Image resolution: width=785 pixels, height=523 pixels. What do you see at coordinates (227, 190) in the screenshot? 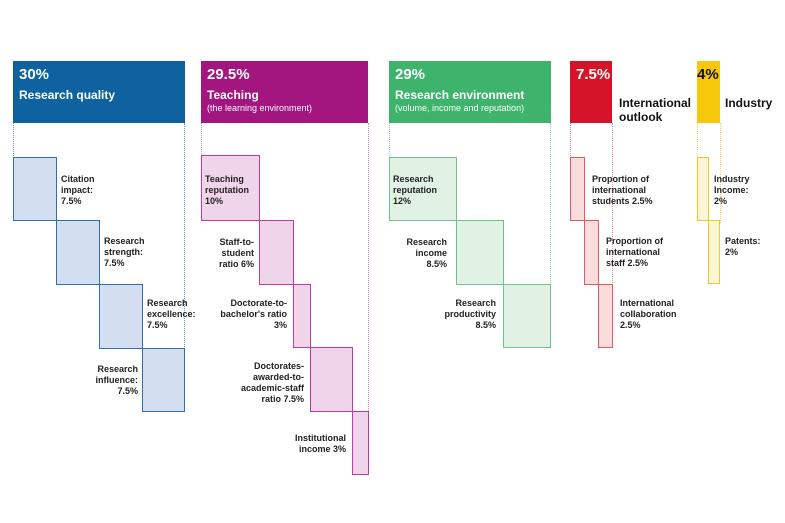
I see `metric-label: Teaching reputation 10%` at bounding box center [227, 190].